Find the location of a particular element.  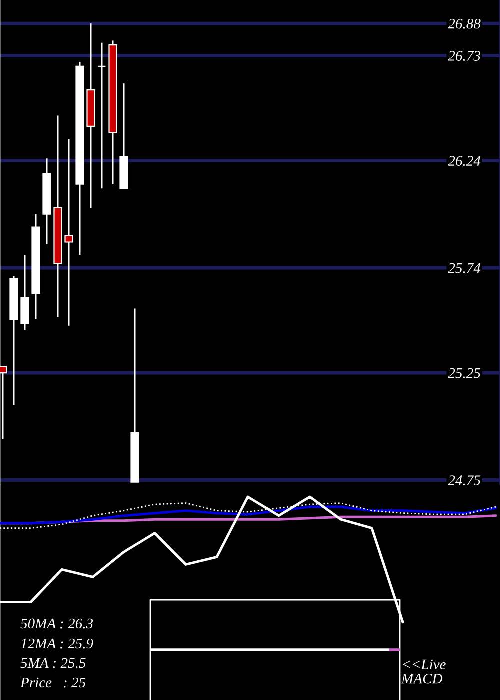

annotation: 50MA : 26.3 is located at coordinates (57, 623).